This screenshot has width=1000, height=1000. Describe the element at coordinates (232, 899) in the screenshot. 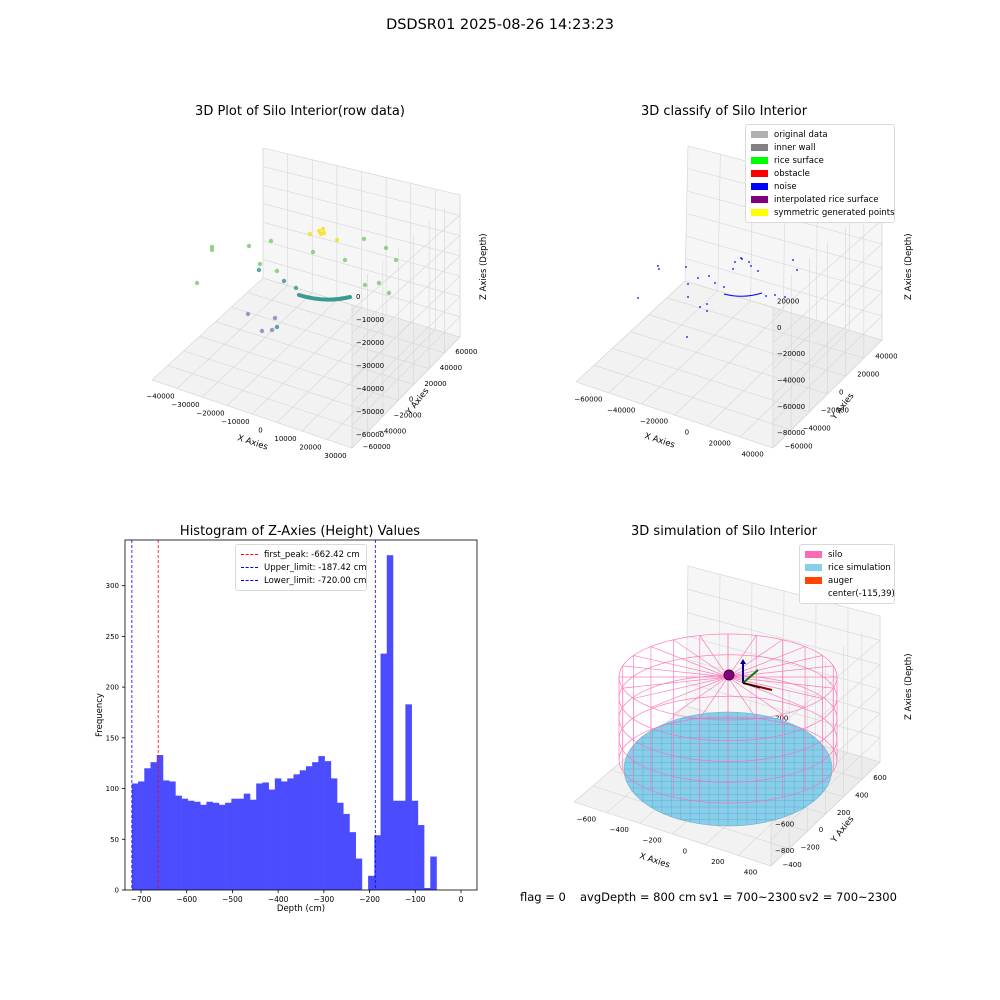

I see `x-tick-label: −500` at that location.